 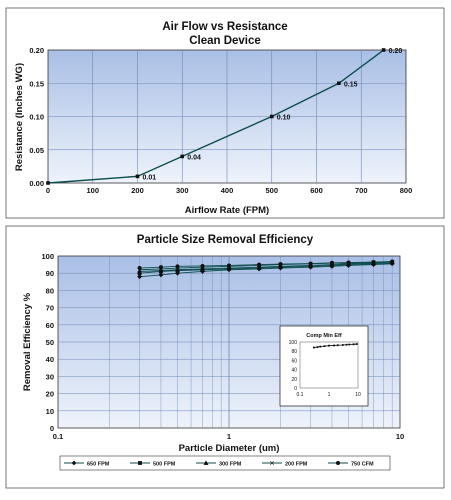 What do you see at coordinates (295, 389) in the screenshot?
I see `inset-y-tick-label: 0` at bounding box center [295, 389].